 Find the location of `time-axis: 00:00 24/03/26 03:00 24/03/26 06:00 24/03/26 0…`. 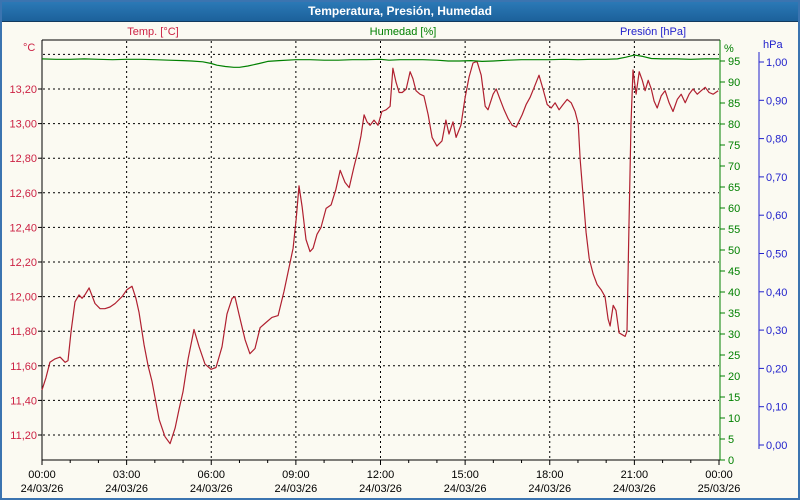

time-axis: 00:00 24/03/26 03:00 24/03/26 06:00 24/03/26 0… is located at coordinates (381, 477).